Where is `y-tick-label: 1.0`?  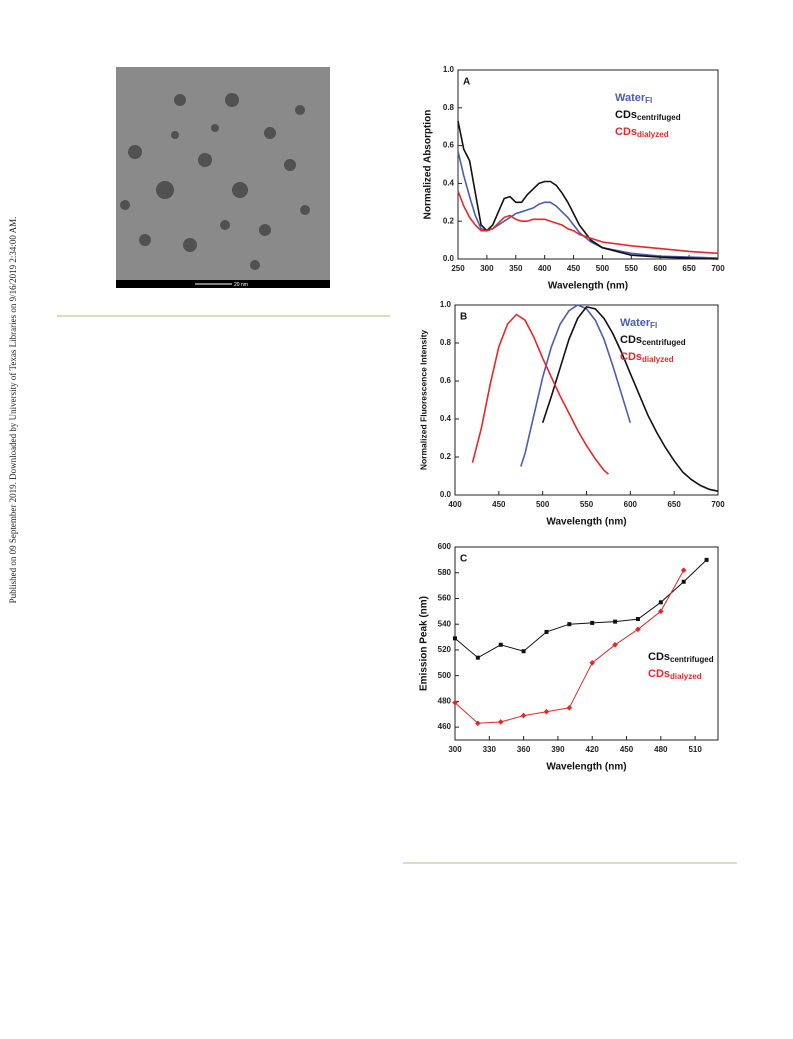 y-tick-label: 1.0 is located at coordinates (449, 69).